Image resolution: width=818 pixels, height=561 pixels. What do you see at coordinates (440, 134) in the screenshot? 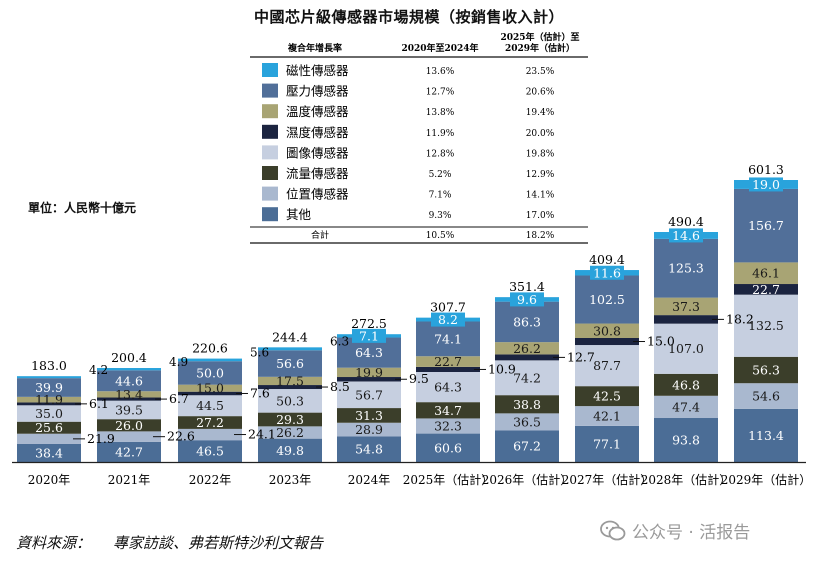
I see `cagr-value-2020-2024: 11.9%` at bounding box center [440, 134].